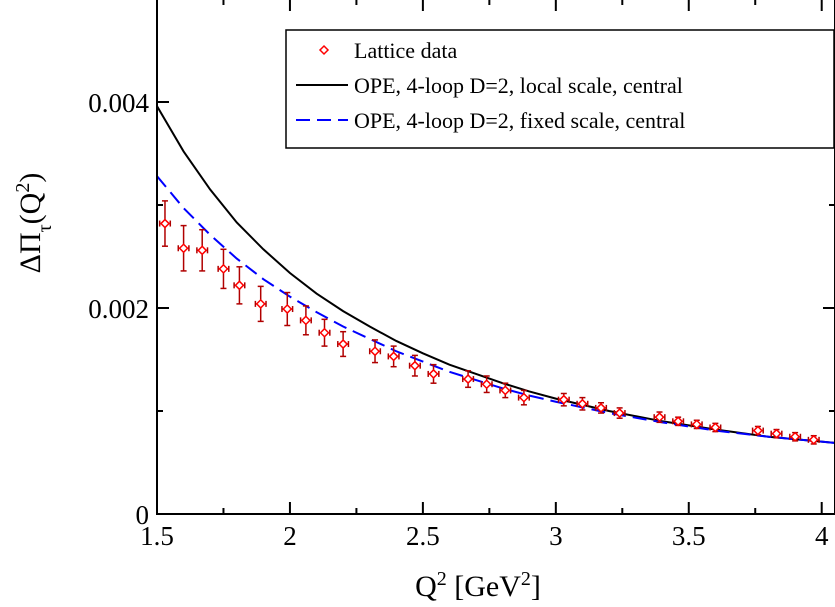 This screenshot has height=607, width=835. I want to click on y-tick-label: 0.004, so click(118, 103).